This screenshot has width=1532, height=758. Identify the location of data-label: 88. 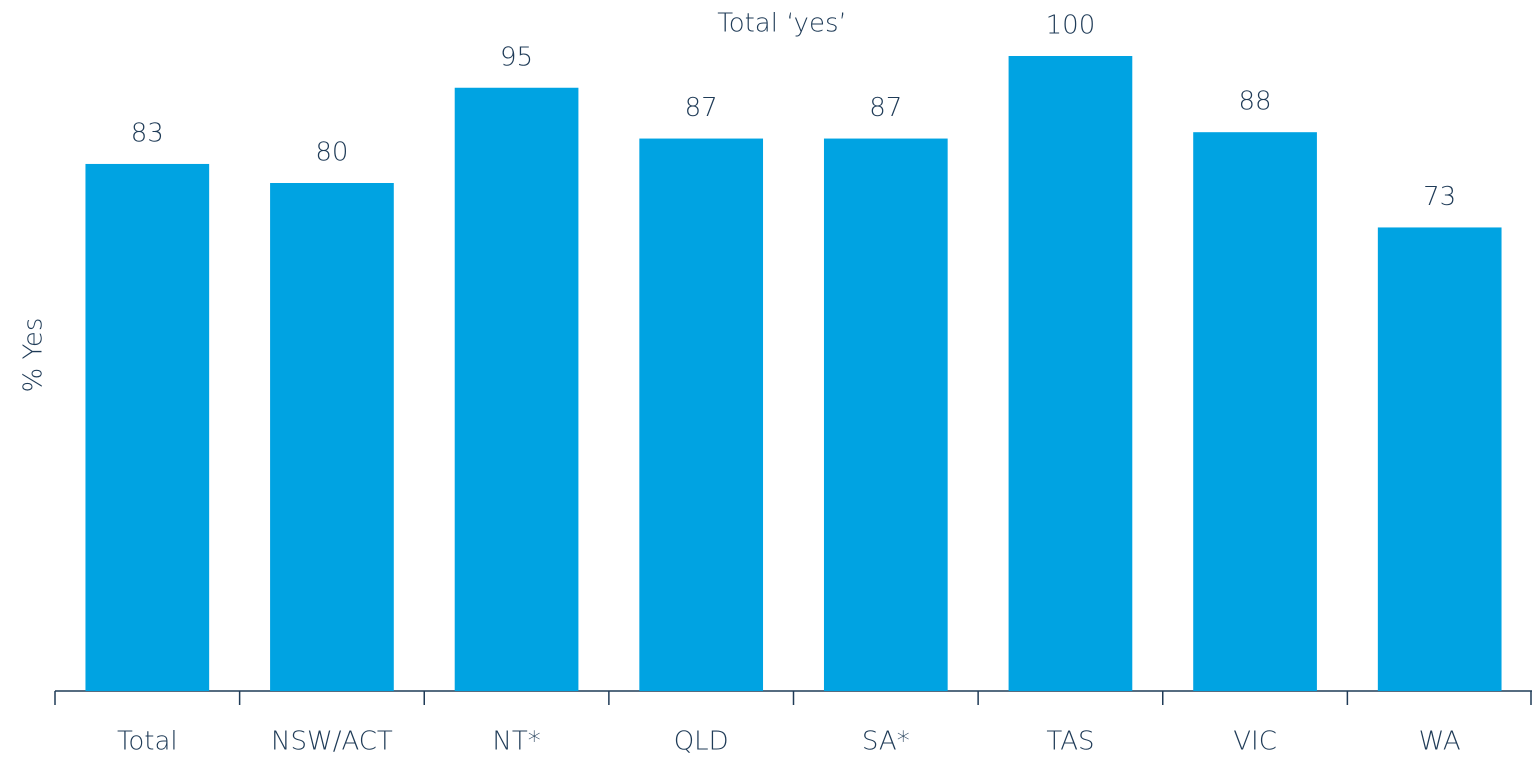
(1255, 102).